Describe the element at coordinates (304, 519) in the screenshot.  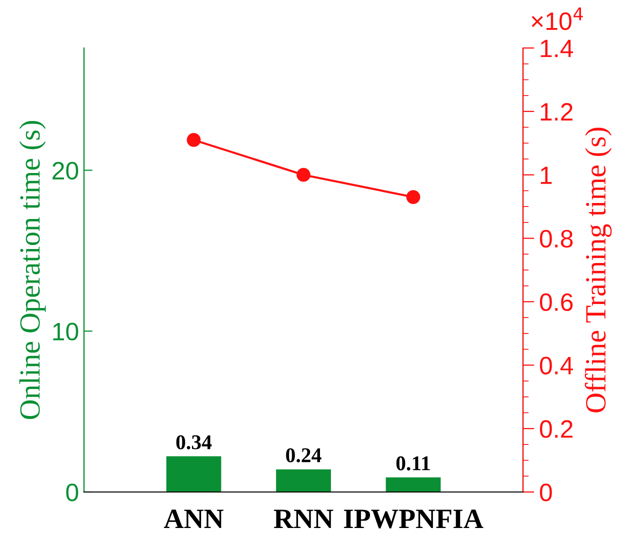
I see `x-tick-label: RNN` at that location.